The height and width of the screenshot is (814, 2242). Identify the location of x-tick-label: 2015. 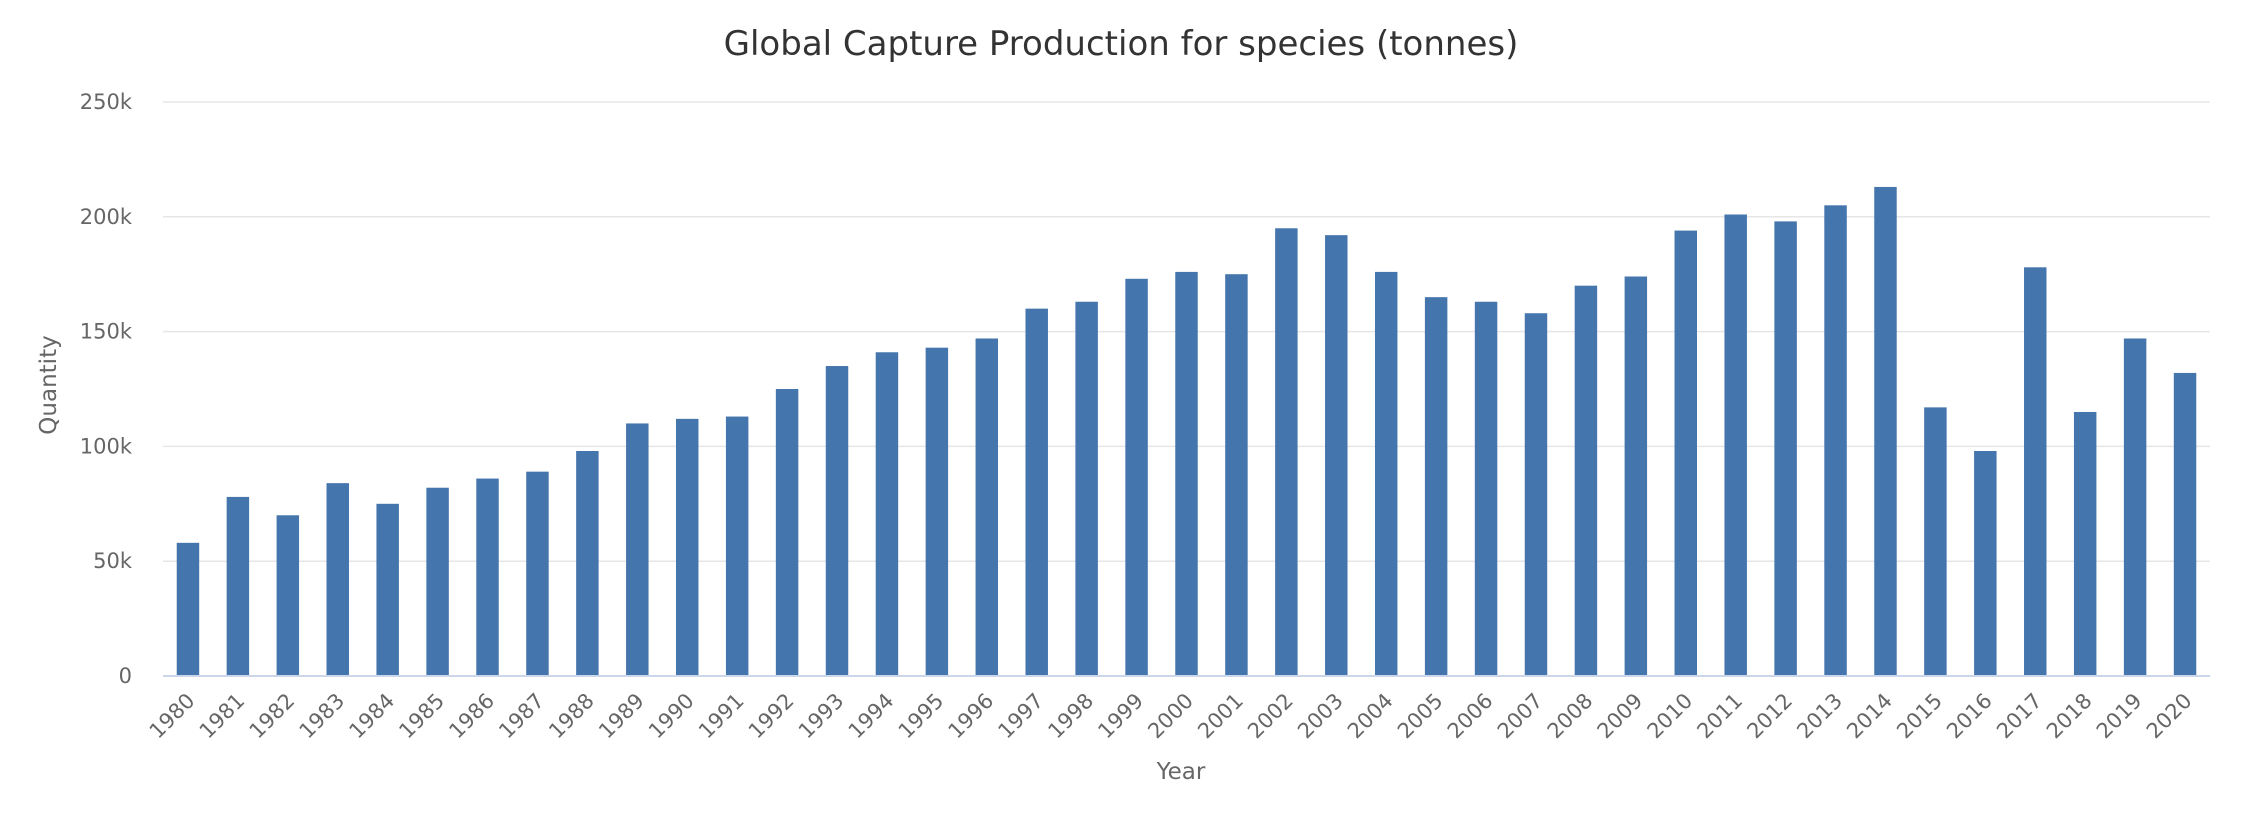
(1919, 716).